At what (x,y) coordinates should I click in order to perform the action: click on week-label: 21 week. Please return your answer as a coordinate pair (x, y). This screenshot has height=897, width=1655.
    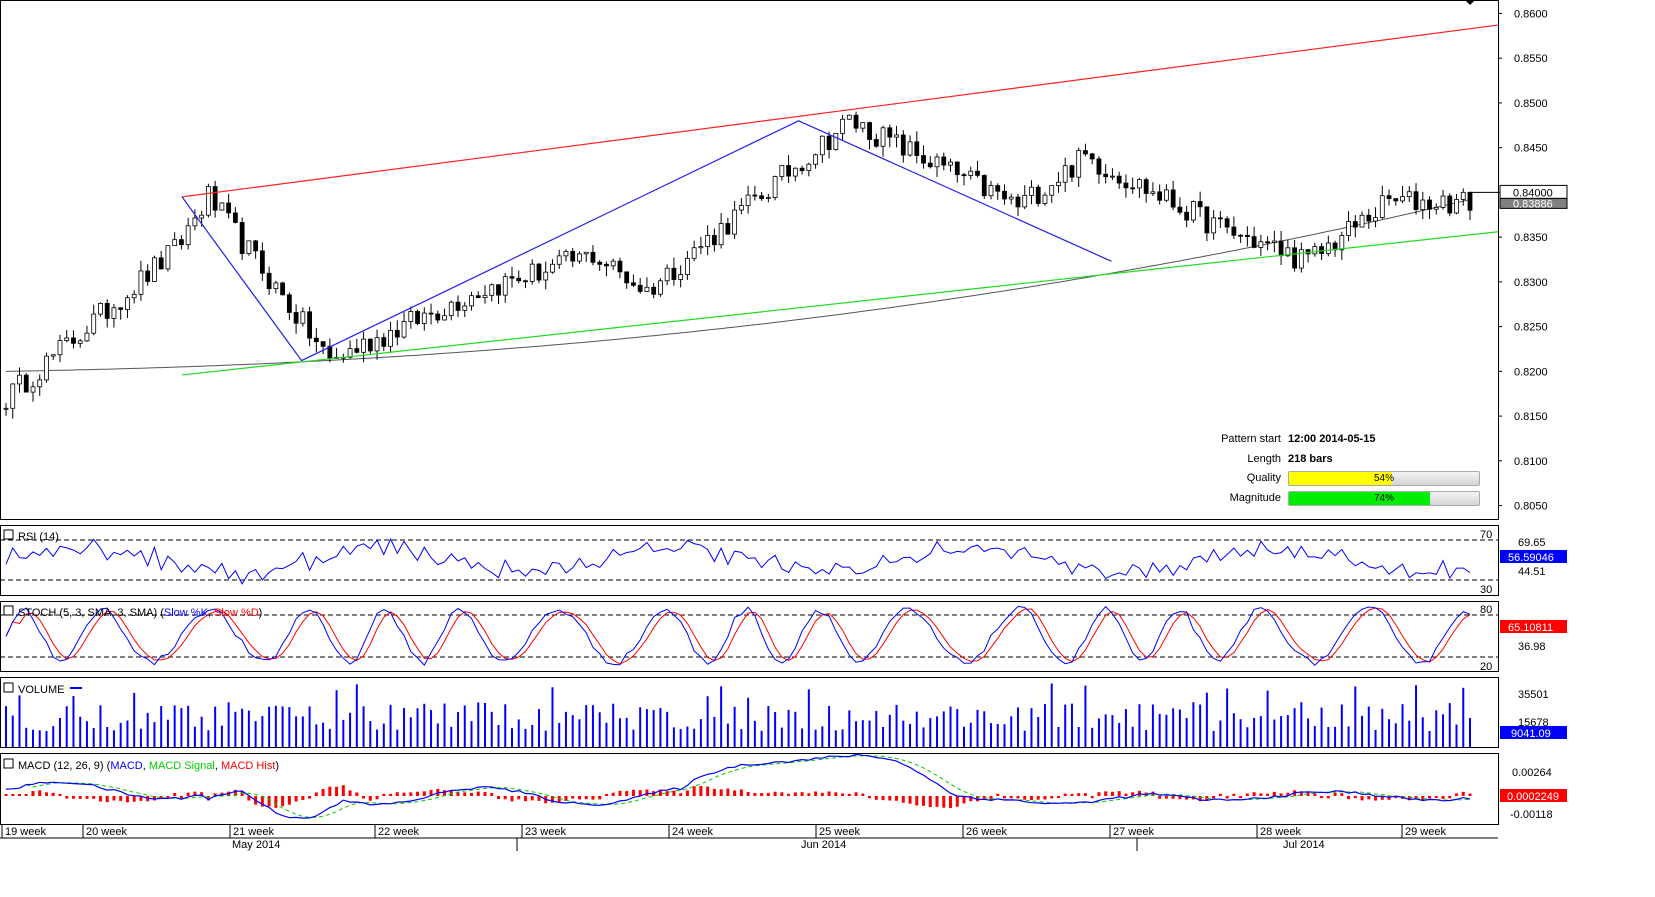
    Looking at the image, I should click on (253, 832).